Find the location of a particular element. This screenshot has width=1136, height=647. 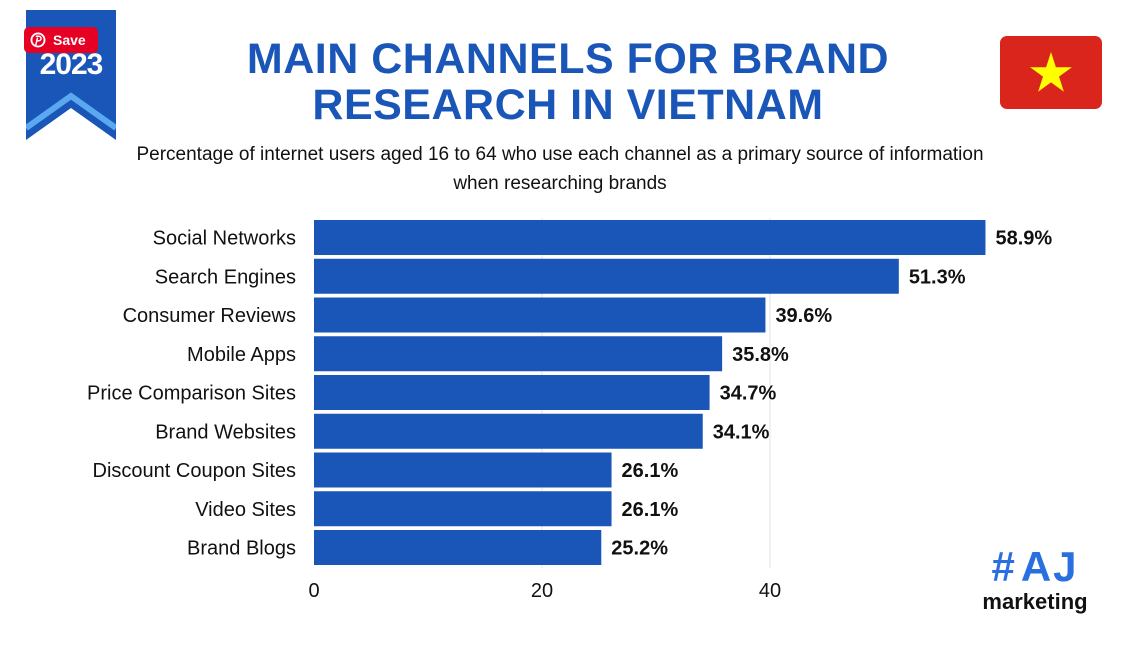

data-label: 58.9% is located at coordinates (1023, 239).